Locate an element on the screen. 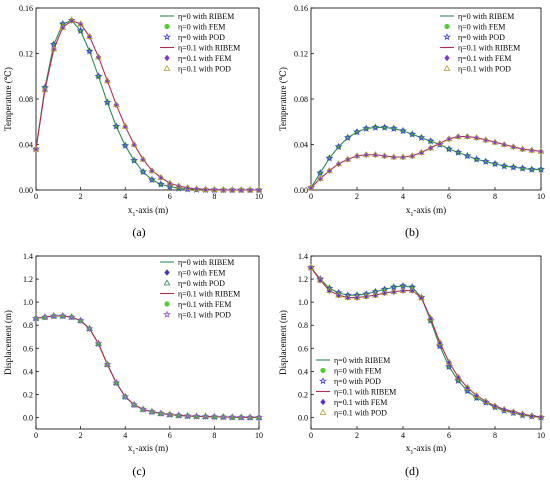 Image resolution: width=550 pixels, height=482 pixels. legend-label: η=0 with RIBEM is located at coordinates (206, 16).